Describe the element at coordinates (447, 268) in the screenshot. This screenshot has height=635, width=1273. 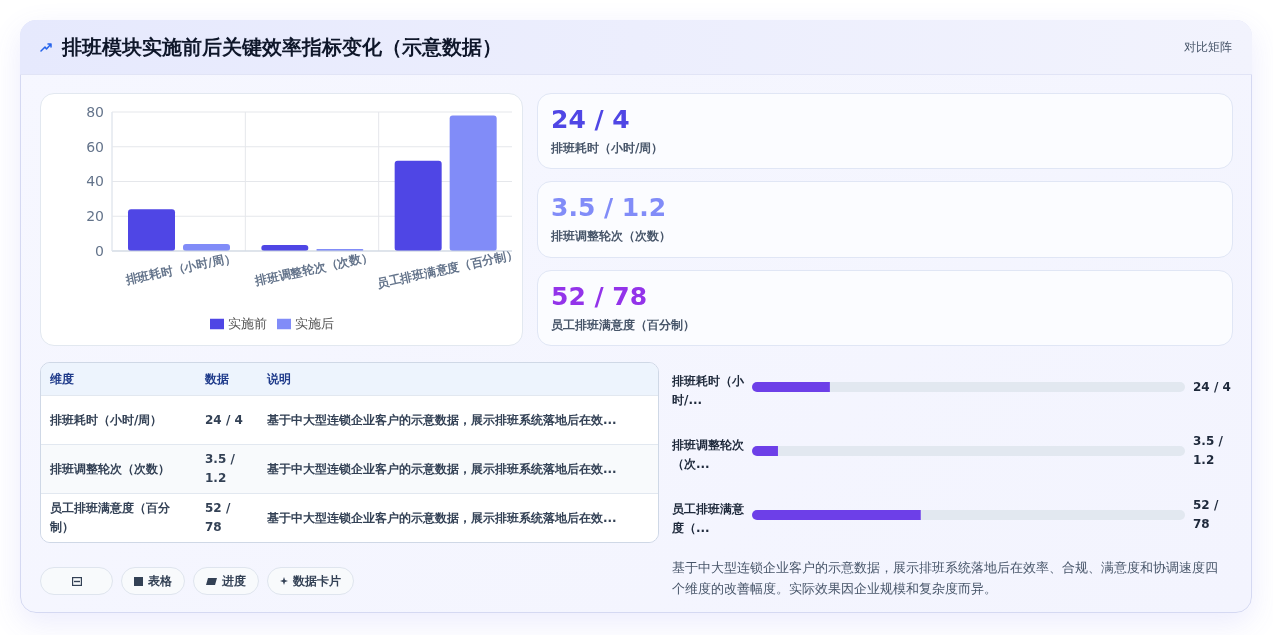
I see `x-tick-label: 员工排班满意度（百分制）` at that location.